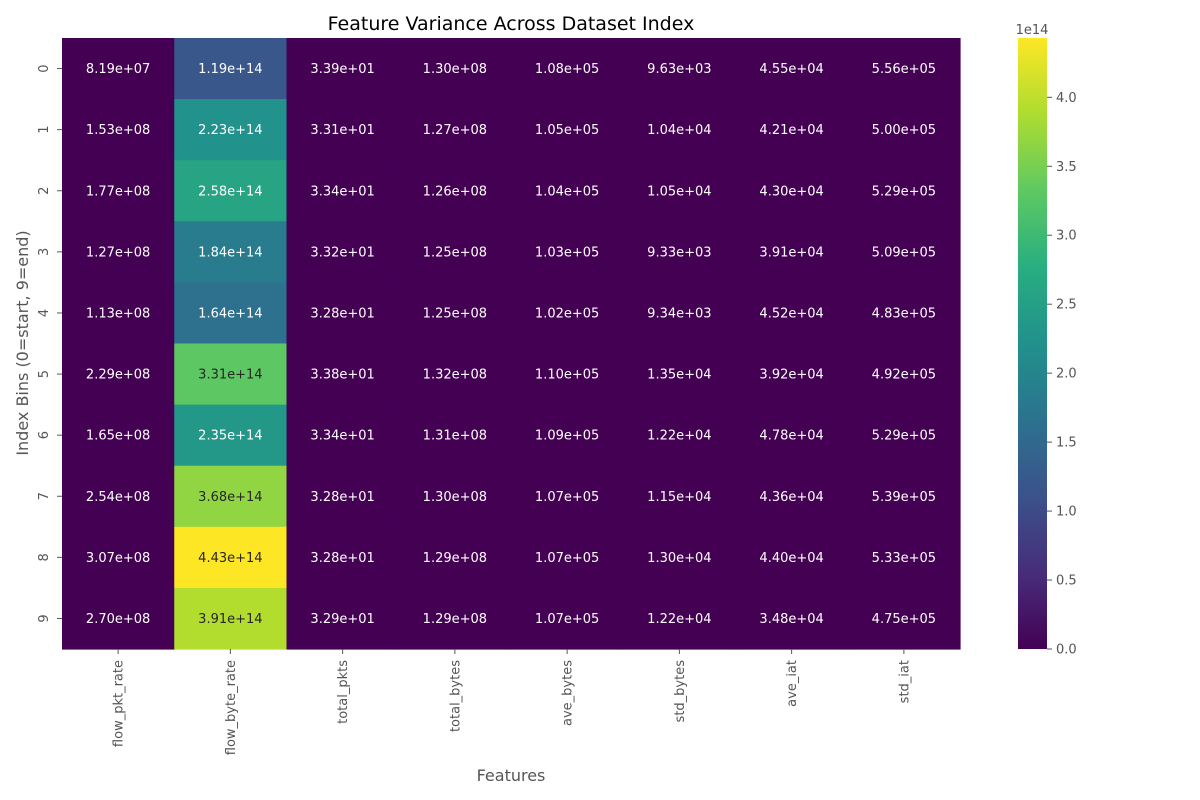 The width and height of the screenshot is (1200, 800). I want to click on cell-value-label: 4.83e+05, so click(904, 313).